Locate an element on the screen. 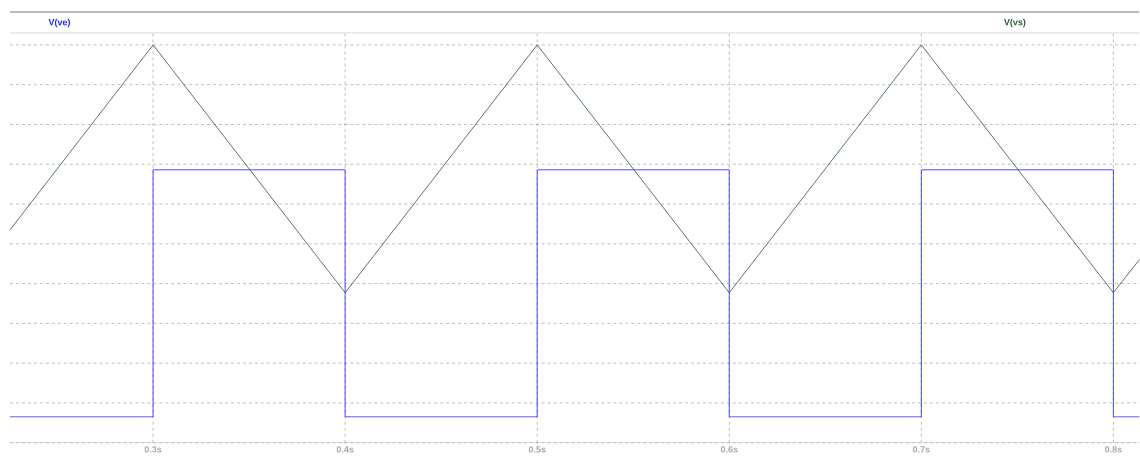 This screenshot has height=466, width=1140. x-tick-label: 0.8s is located at coordinates (1113, 449).